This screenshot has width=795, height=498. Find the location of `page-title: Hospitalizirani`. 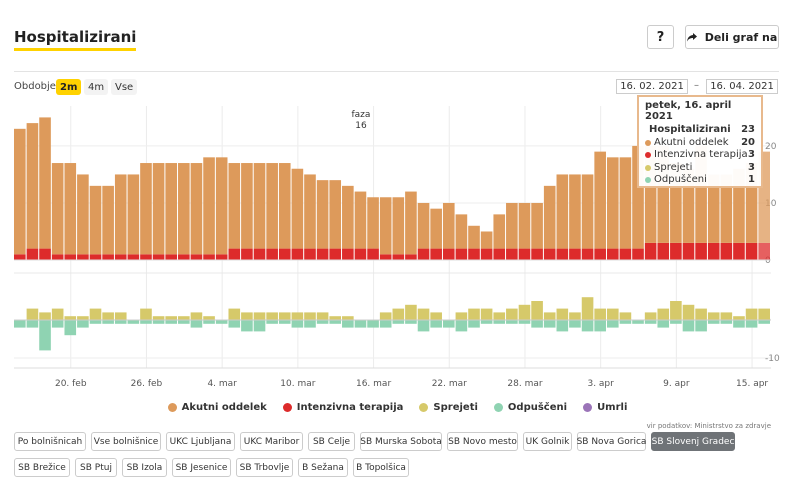

page-title: Hospitalizirani is located at coordinates (75, 39).